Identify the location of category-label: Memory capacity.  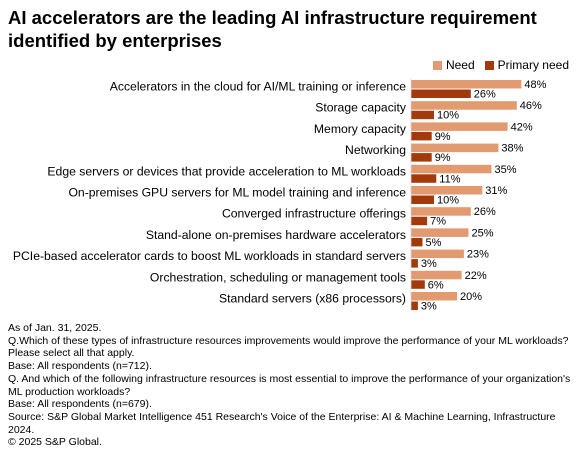
(360, 129).